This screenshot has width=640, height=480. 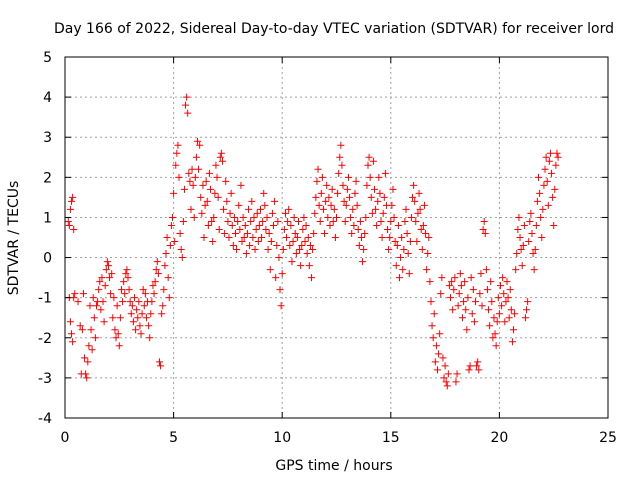 What do you see at coordinates (499, 438) in the screenshot?
I see `x-tick-label: 20` at bounding box center [499, 438].